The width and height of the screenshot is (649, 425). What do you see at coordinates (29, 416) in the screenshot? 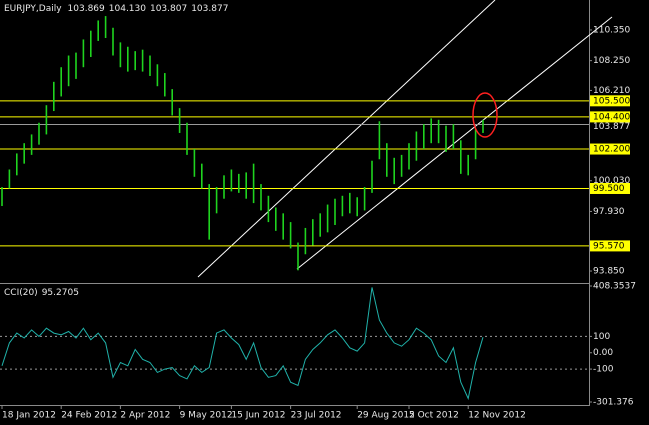
I see `x-tick-label: 18 Jan 2012` at bounding box center [29, 416].